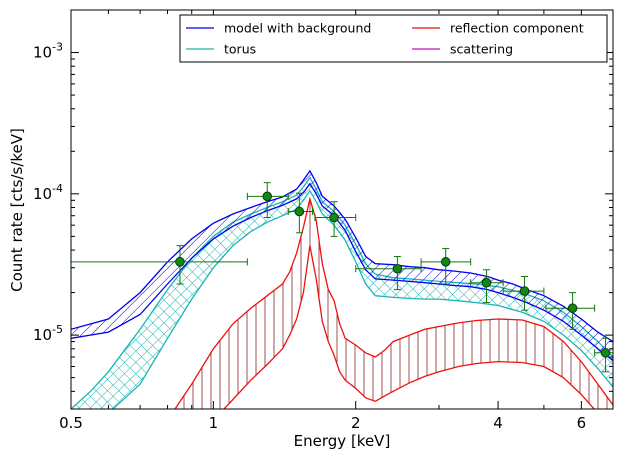 This screenshot has height=459, width=624. Describe the element at coordinates (71, 423) in the screenshot. I see `x-tick-label: 0.5` at that location.